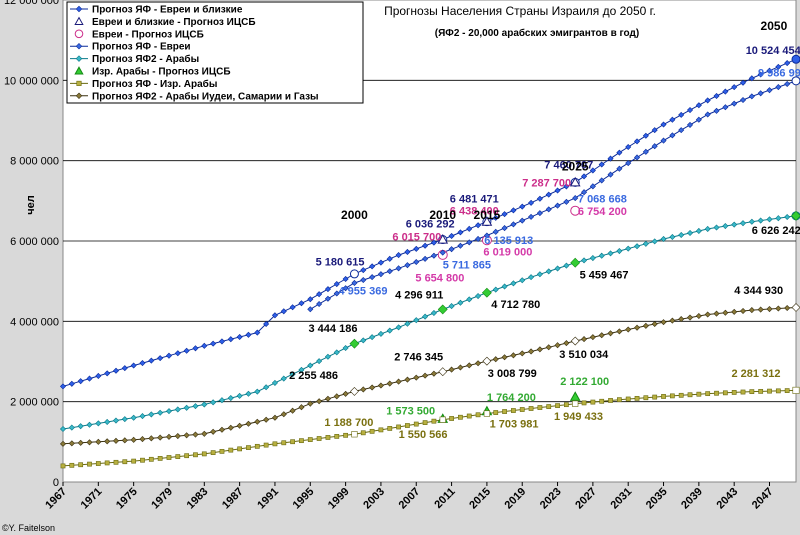  What do you see at coordinates (130, 47) in the screenshot?
I see `legend-item: Прогноз ЯФ - Евреи` at bounding box center [130, 47].